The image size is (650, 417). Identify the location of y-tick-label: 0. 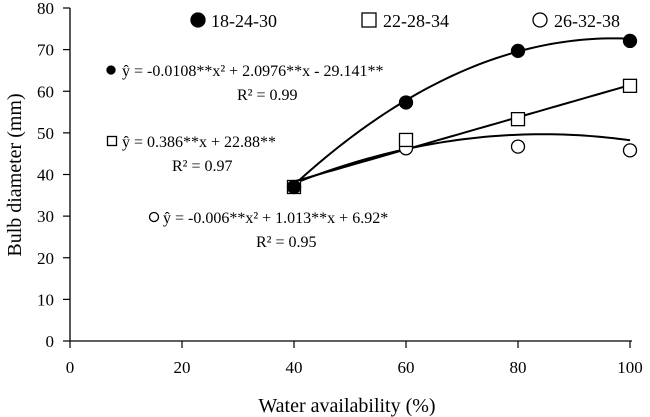
(50, 341).